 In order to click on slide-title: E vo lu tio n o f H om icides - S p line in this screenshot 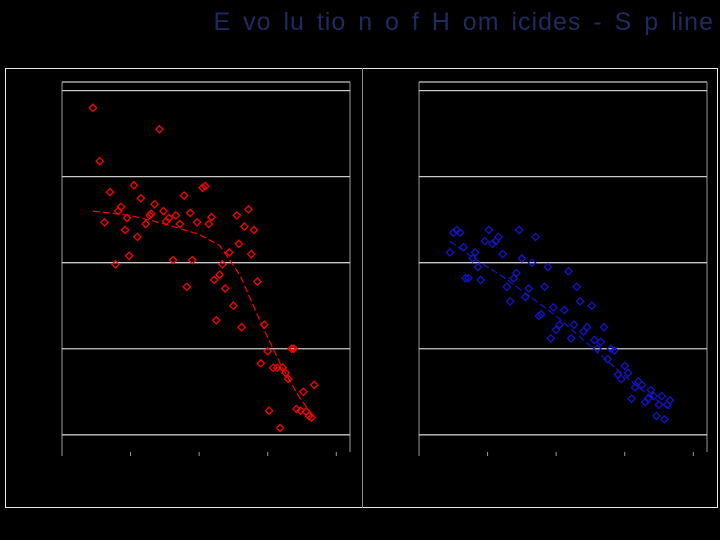, I will do `click(463, 22)`.